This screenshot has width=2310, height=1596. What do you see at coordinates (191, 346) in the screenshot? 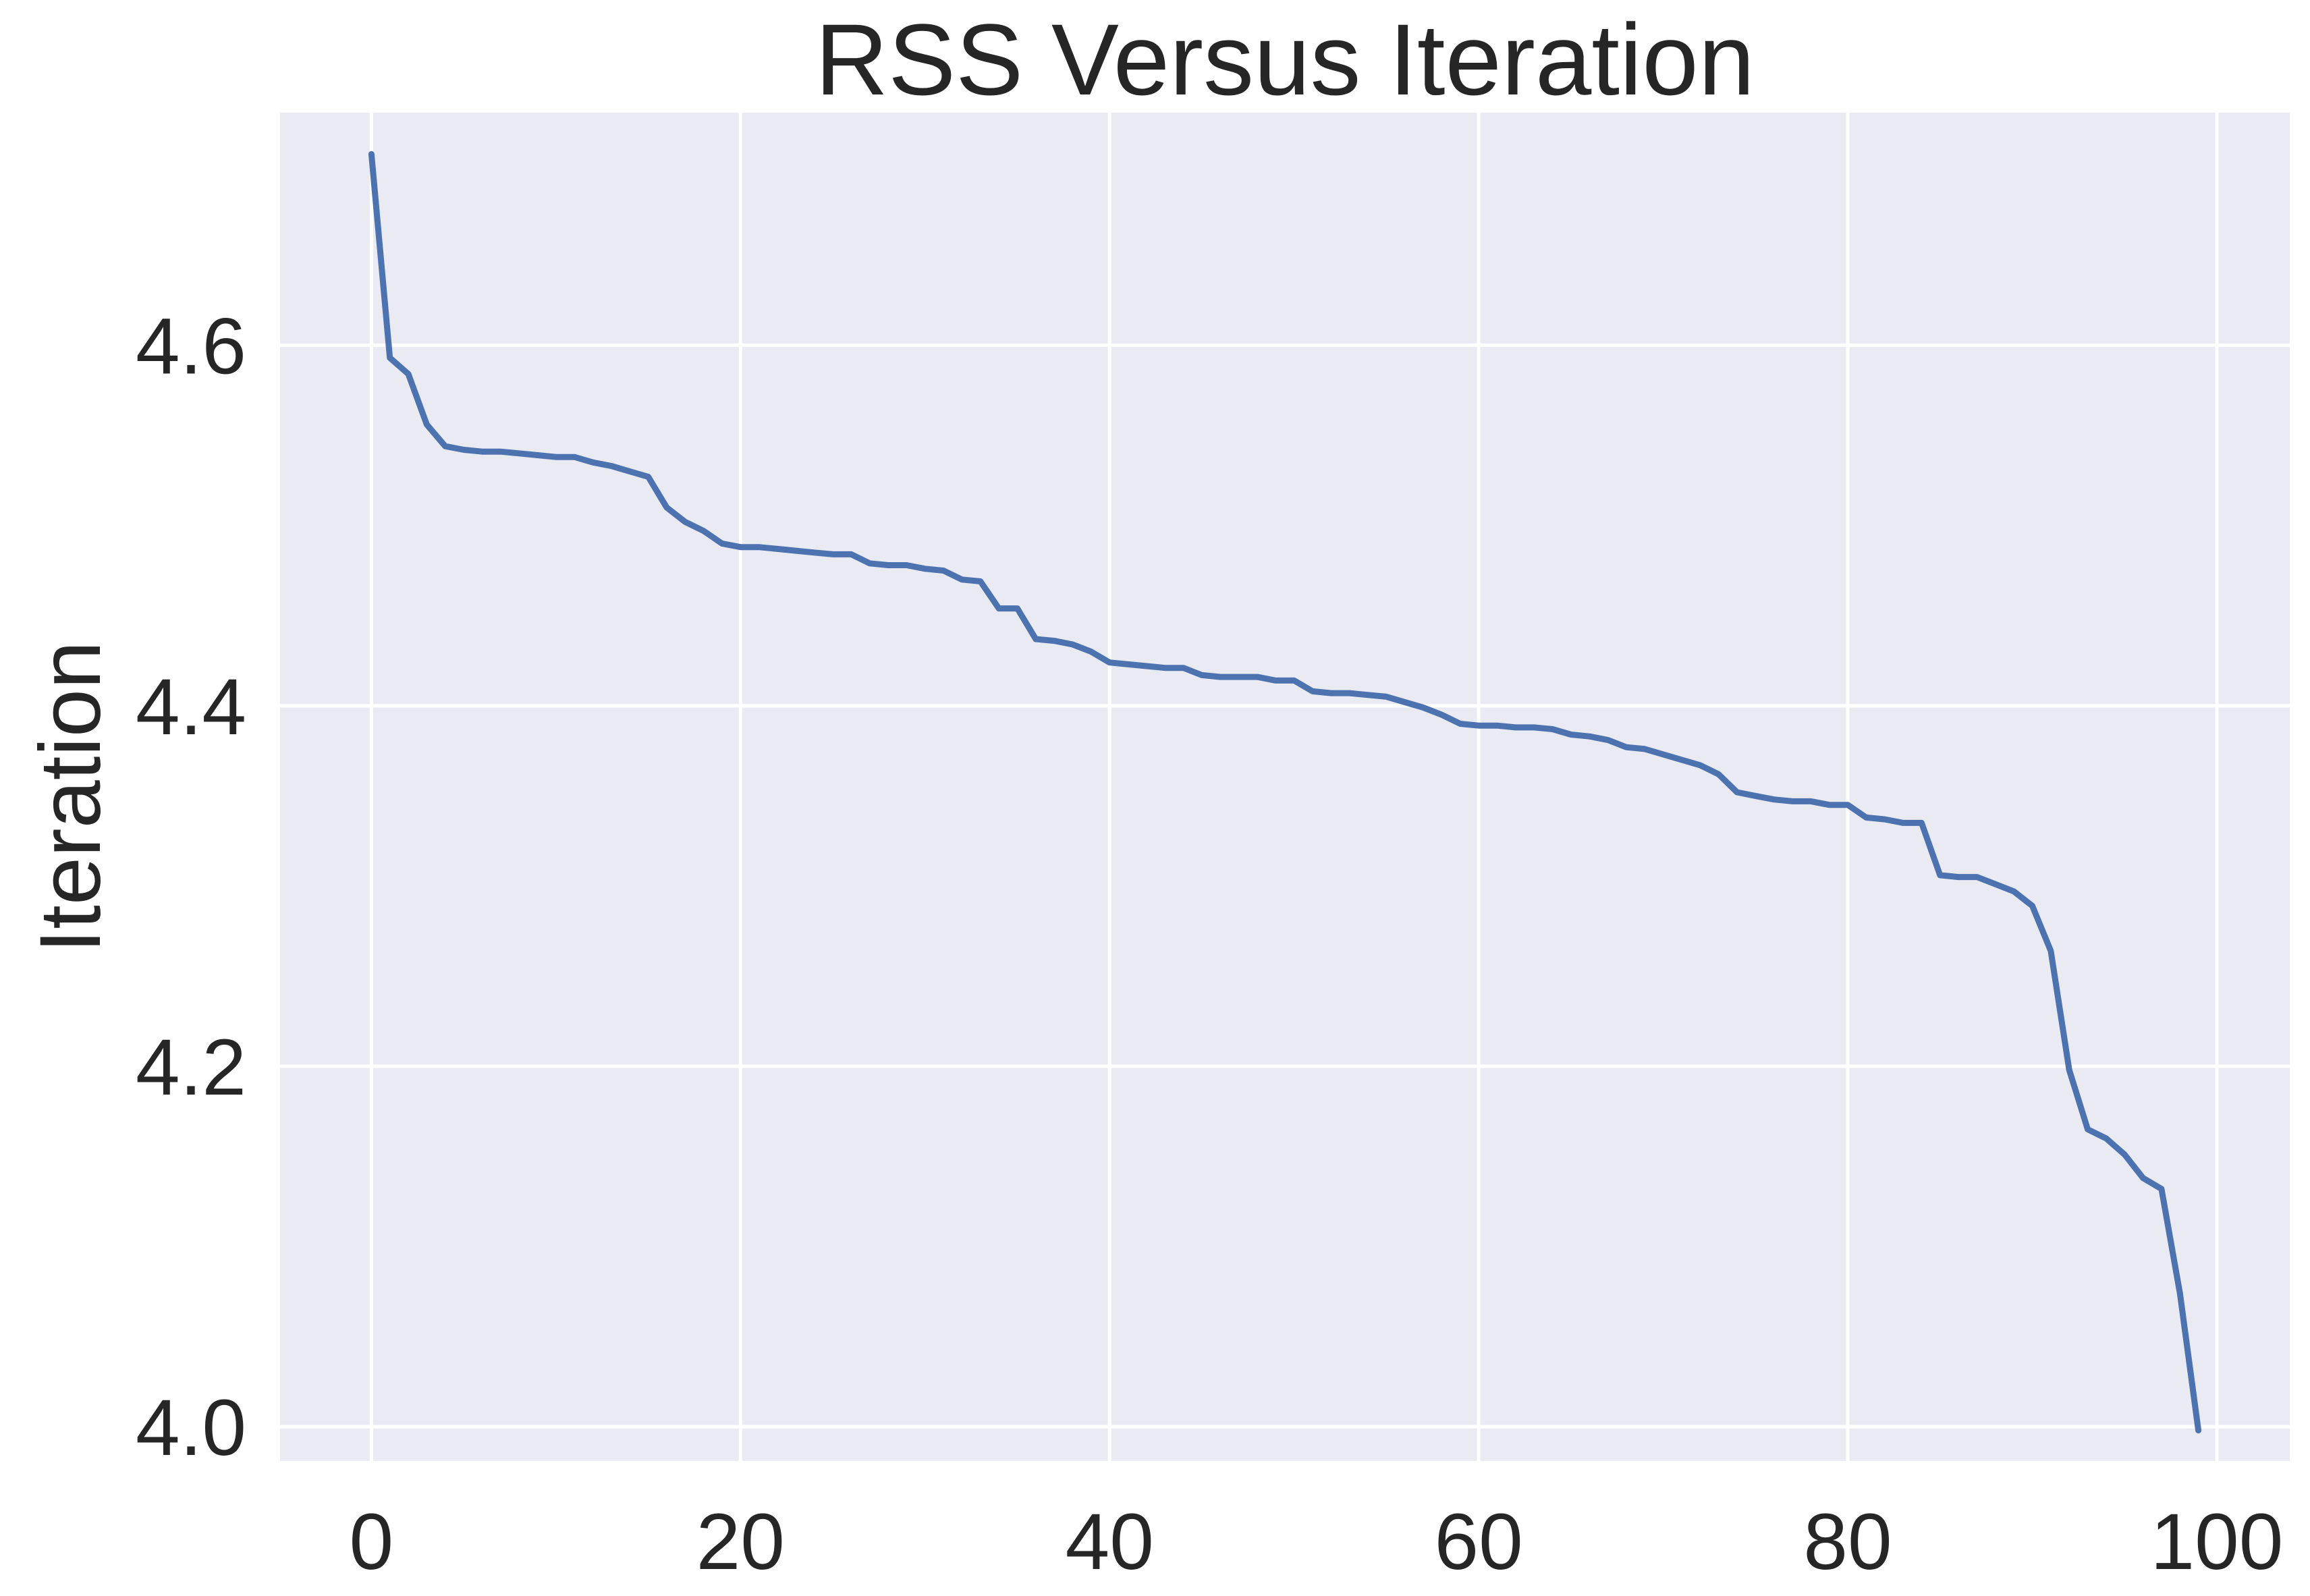
I see `y-tick-label: 4.6` at bounding box center [191, 346].